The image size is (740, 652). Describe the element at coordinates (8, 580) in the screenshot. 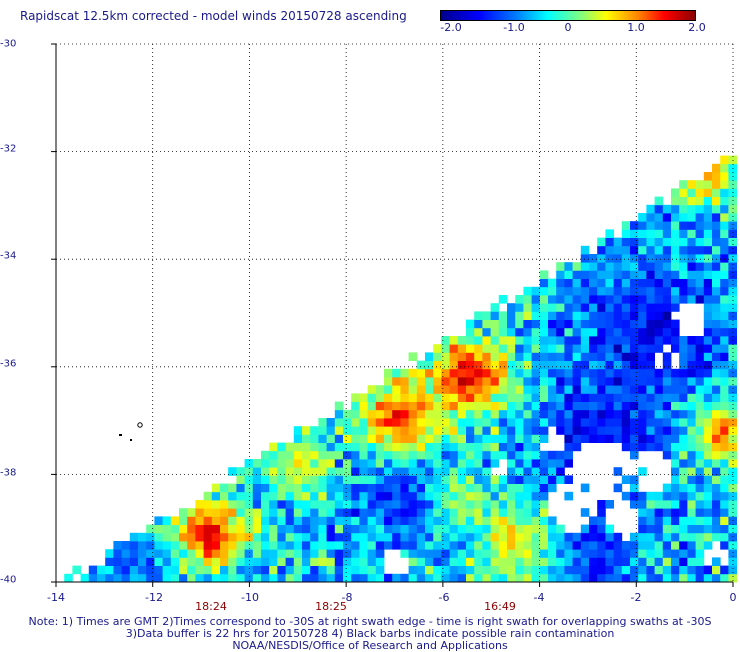

I see `y-tick-label: -40` at that location.